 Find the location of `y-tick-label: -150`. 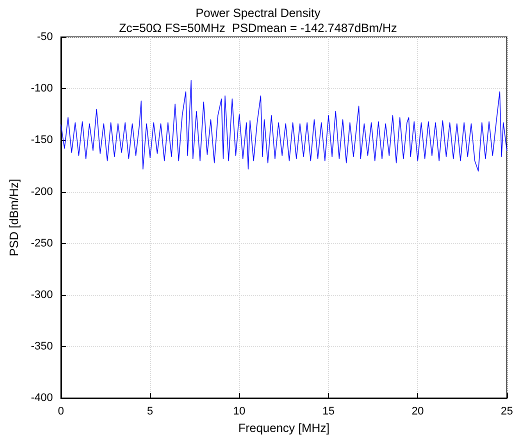

y-tick-label: -150 is located at coordinates (41, 140).